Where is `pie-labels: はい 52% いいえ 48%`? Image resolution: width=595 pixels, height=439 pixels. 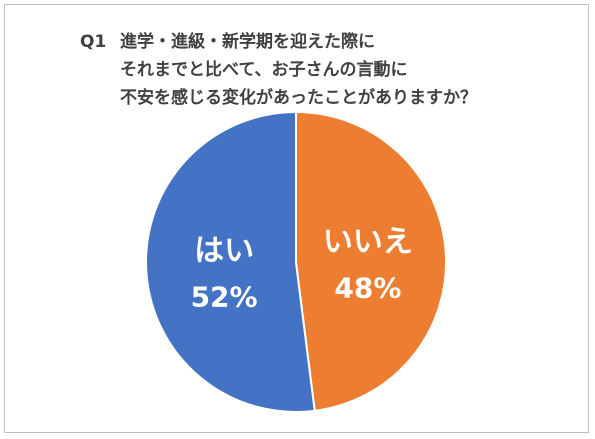 pie-labels: はい 52% いいえ 48% is located at coordinates (302, 269).